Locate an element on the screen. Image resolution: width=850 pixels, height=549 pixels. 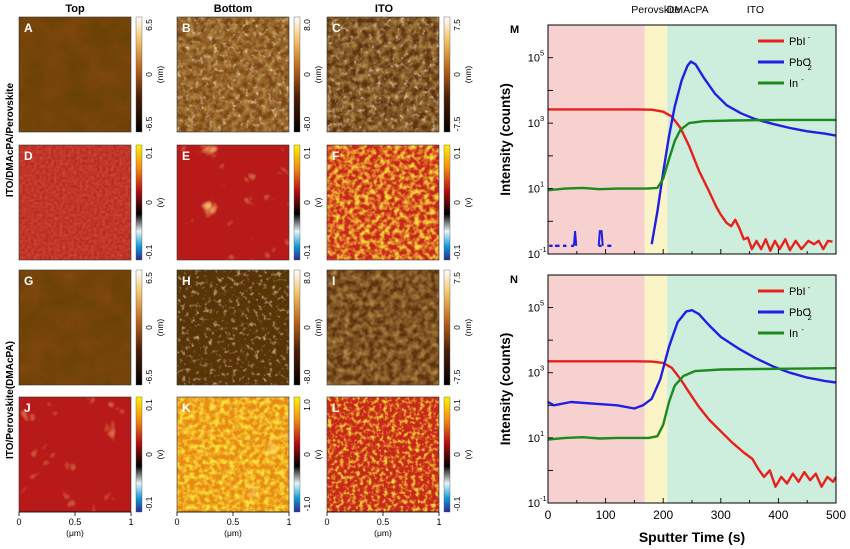
panel-letter: D is located at coordinates (28, 156).